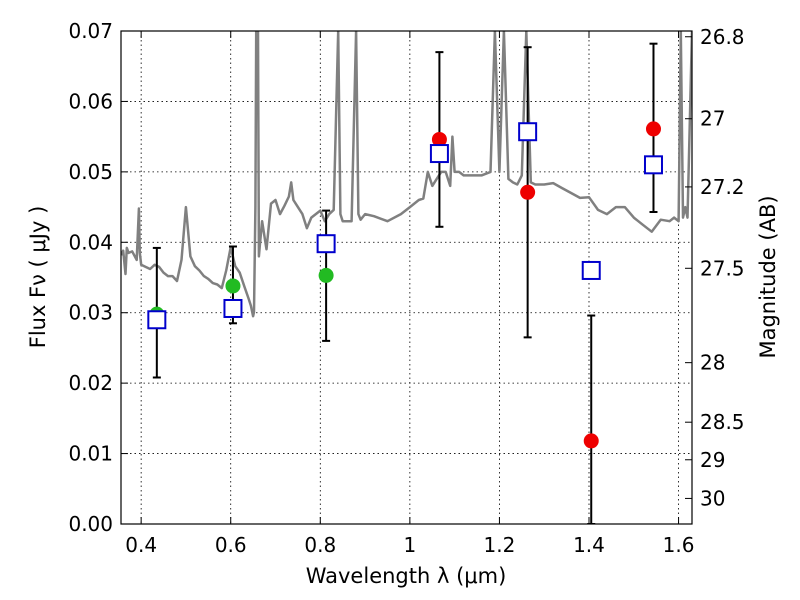  Describe the element at coordinates (722, 422) in the screenshot. I see `mag-tick-label: 28.5` at that location.